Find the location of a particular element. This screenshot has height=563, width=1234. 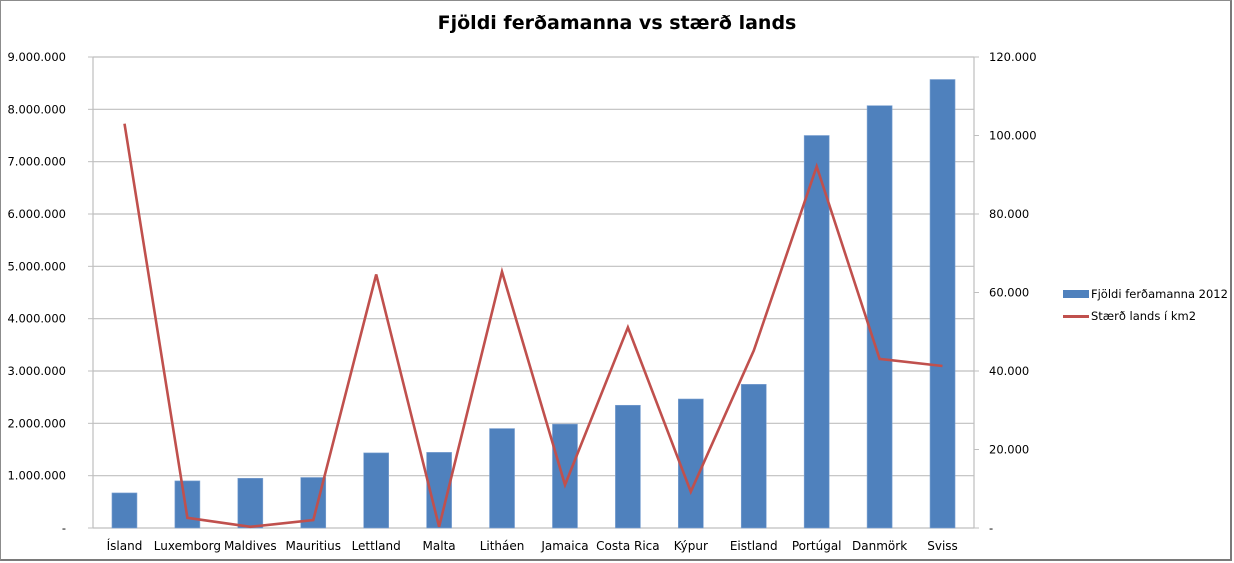

right-tick-label: 60.000 is located at coordinates (1009, 293).